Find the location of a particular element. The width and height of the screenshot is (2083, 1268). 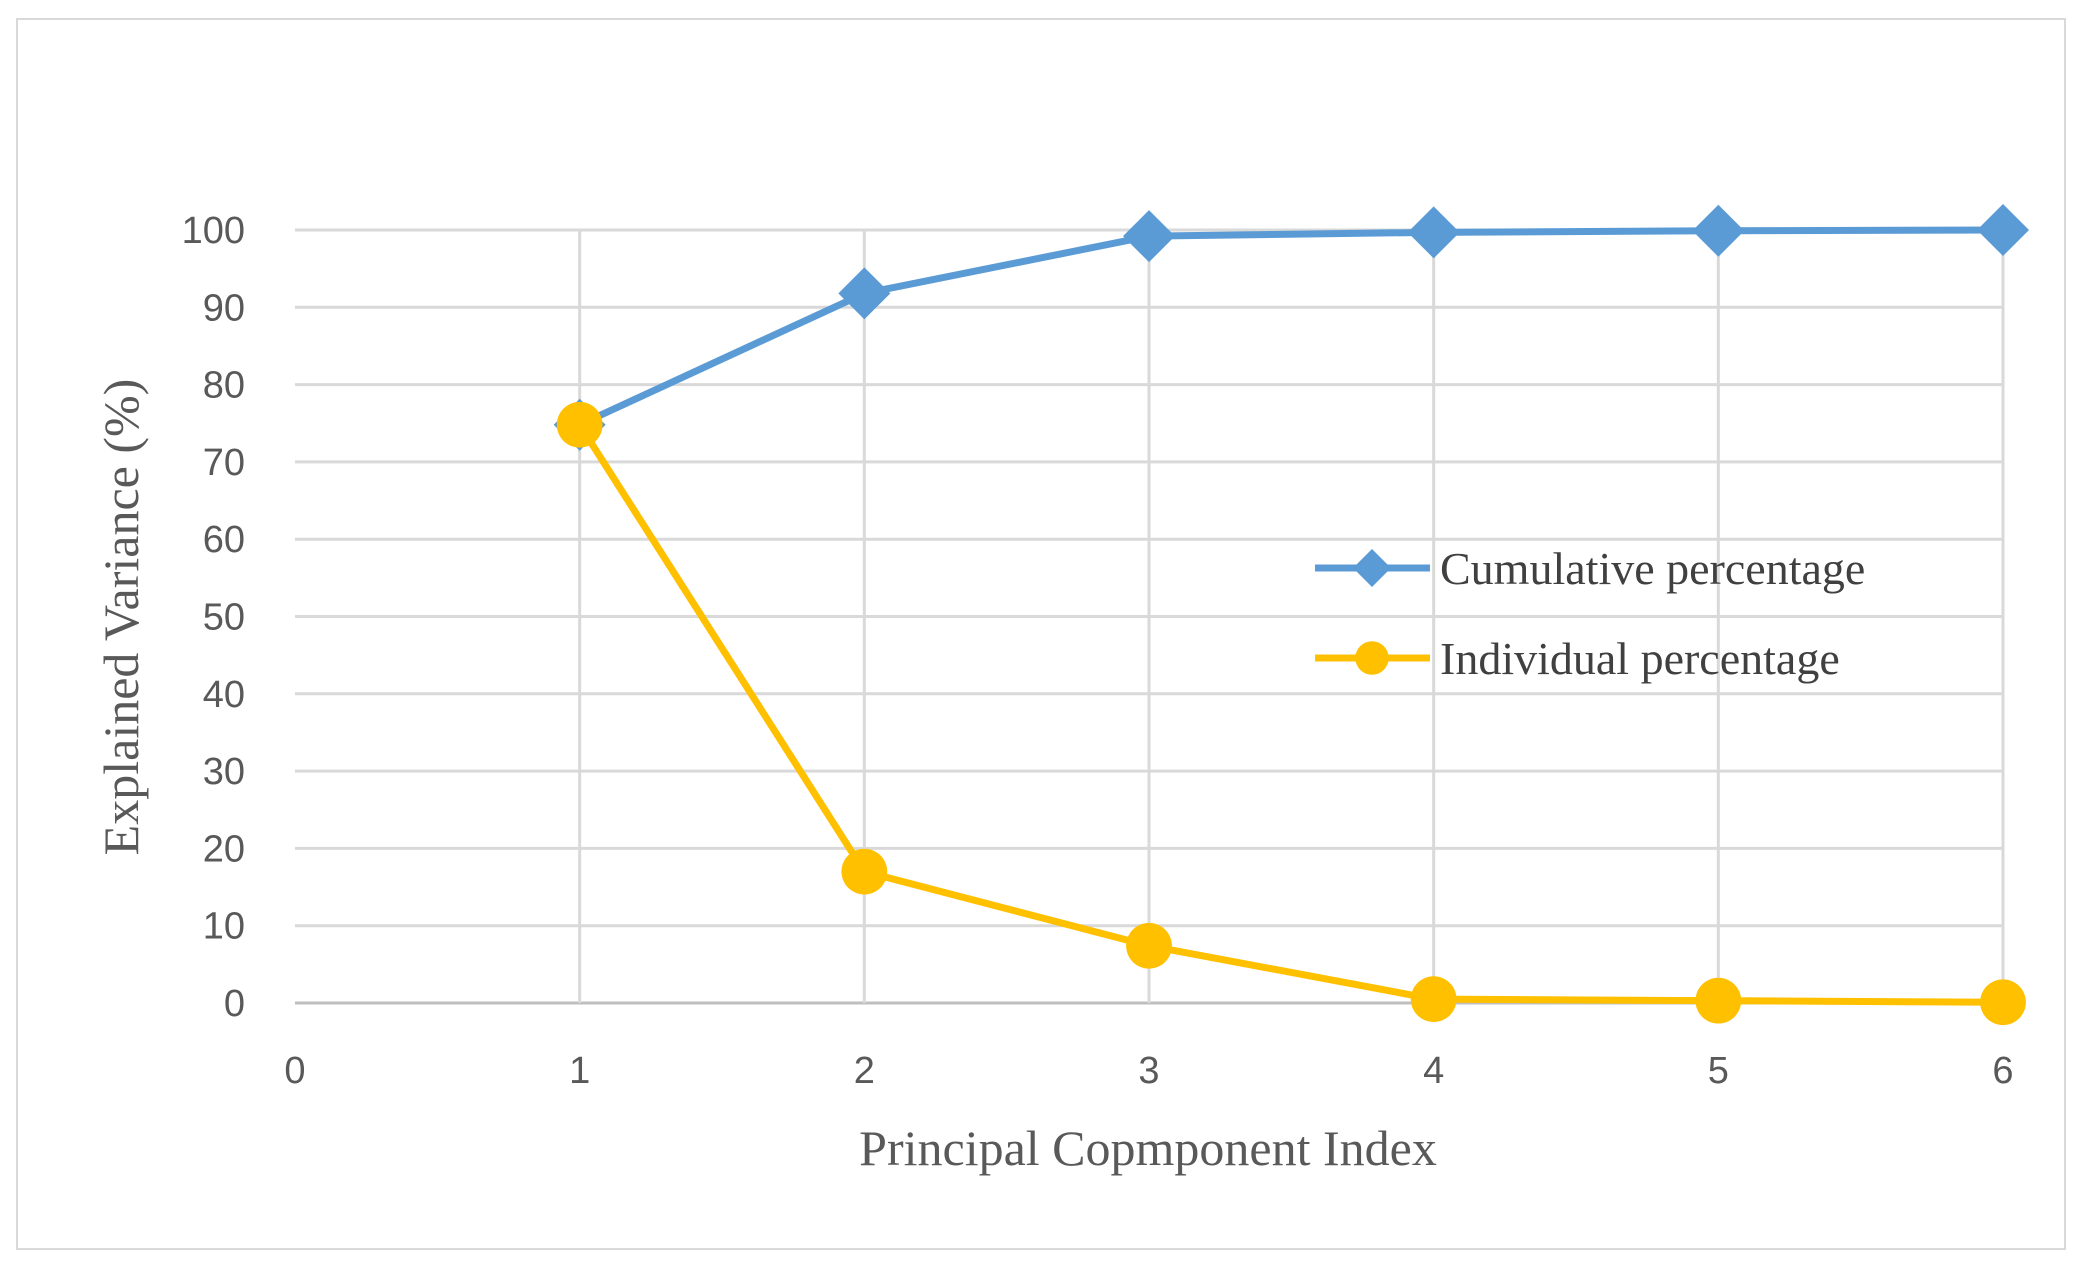

y-tick-label: 70 is located at coordinates (224, 463).